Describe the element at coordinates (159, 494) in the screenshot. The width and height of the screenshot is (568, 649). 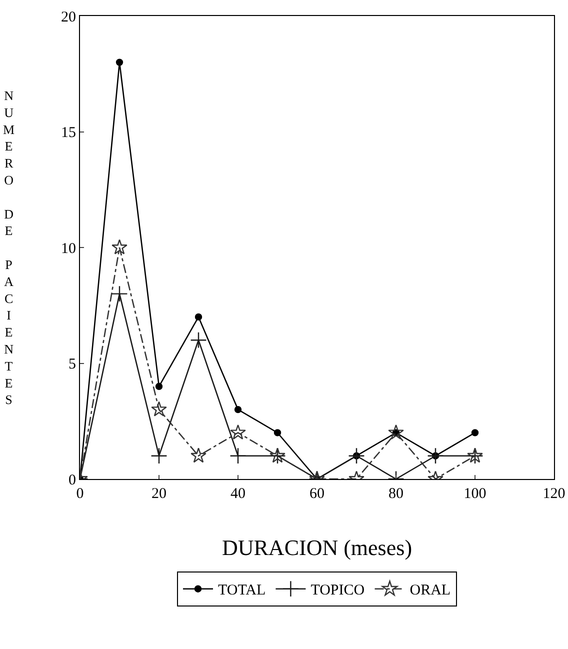
I see `x-tick-label: 20` at that location.